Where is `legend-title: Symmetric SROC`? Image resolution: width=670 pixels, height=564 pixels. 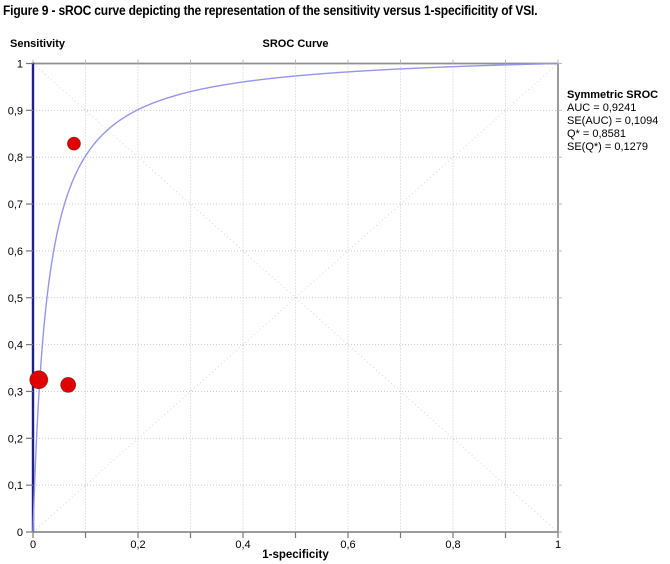
legend-title: Symmetric SROC is located at coordinates (613, 95).